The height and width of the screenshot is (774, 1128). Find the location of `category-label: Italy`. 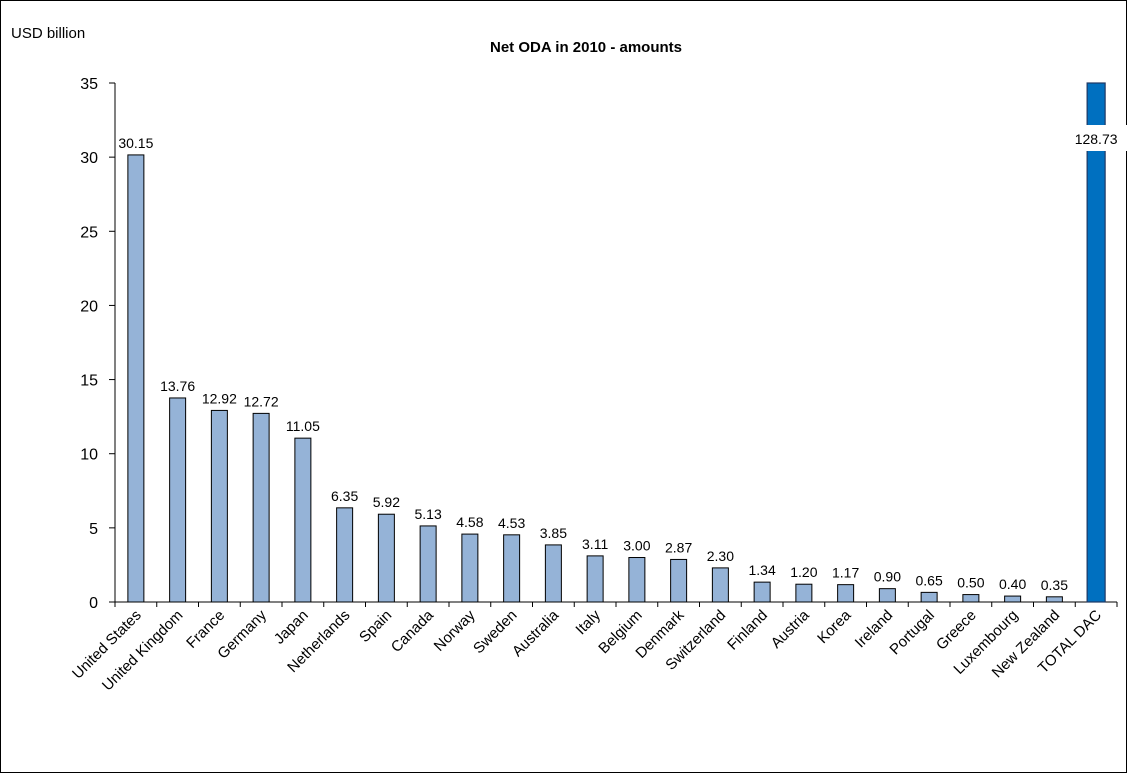

category-label: Italy is located at coordinates (588, 622).